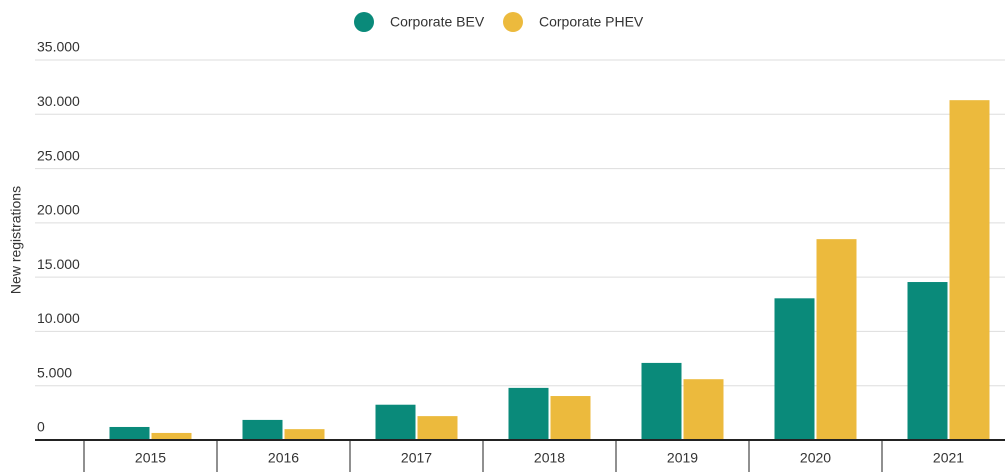 This screenshot has height=472, width=1005. I want to click on y-tick-label: 5.000, so click(54, 372).